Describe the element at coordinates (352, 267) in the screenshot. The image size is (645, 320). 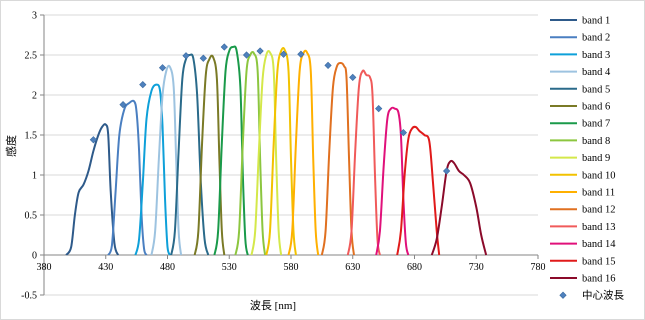
I see `x-tick-label: 630` at that location.